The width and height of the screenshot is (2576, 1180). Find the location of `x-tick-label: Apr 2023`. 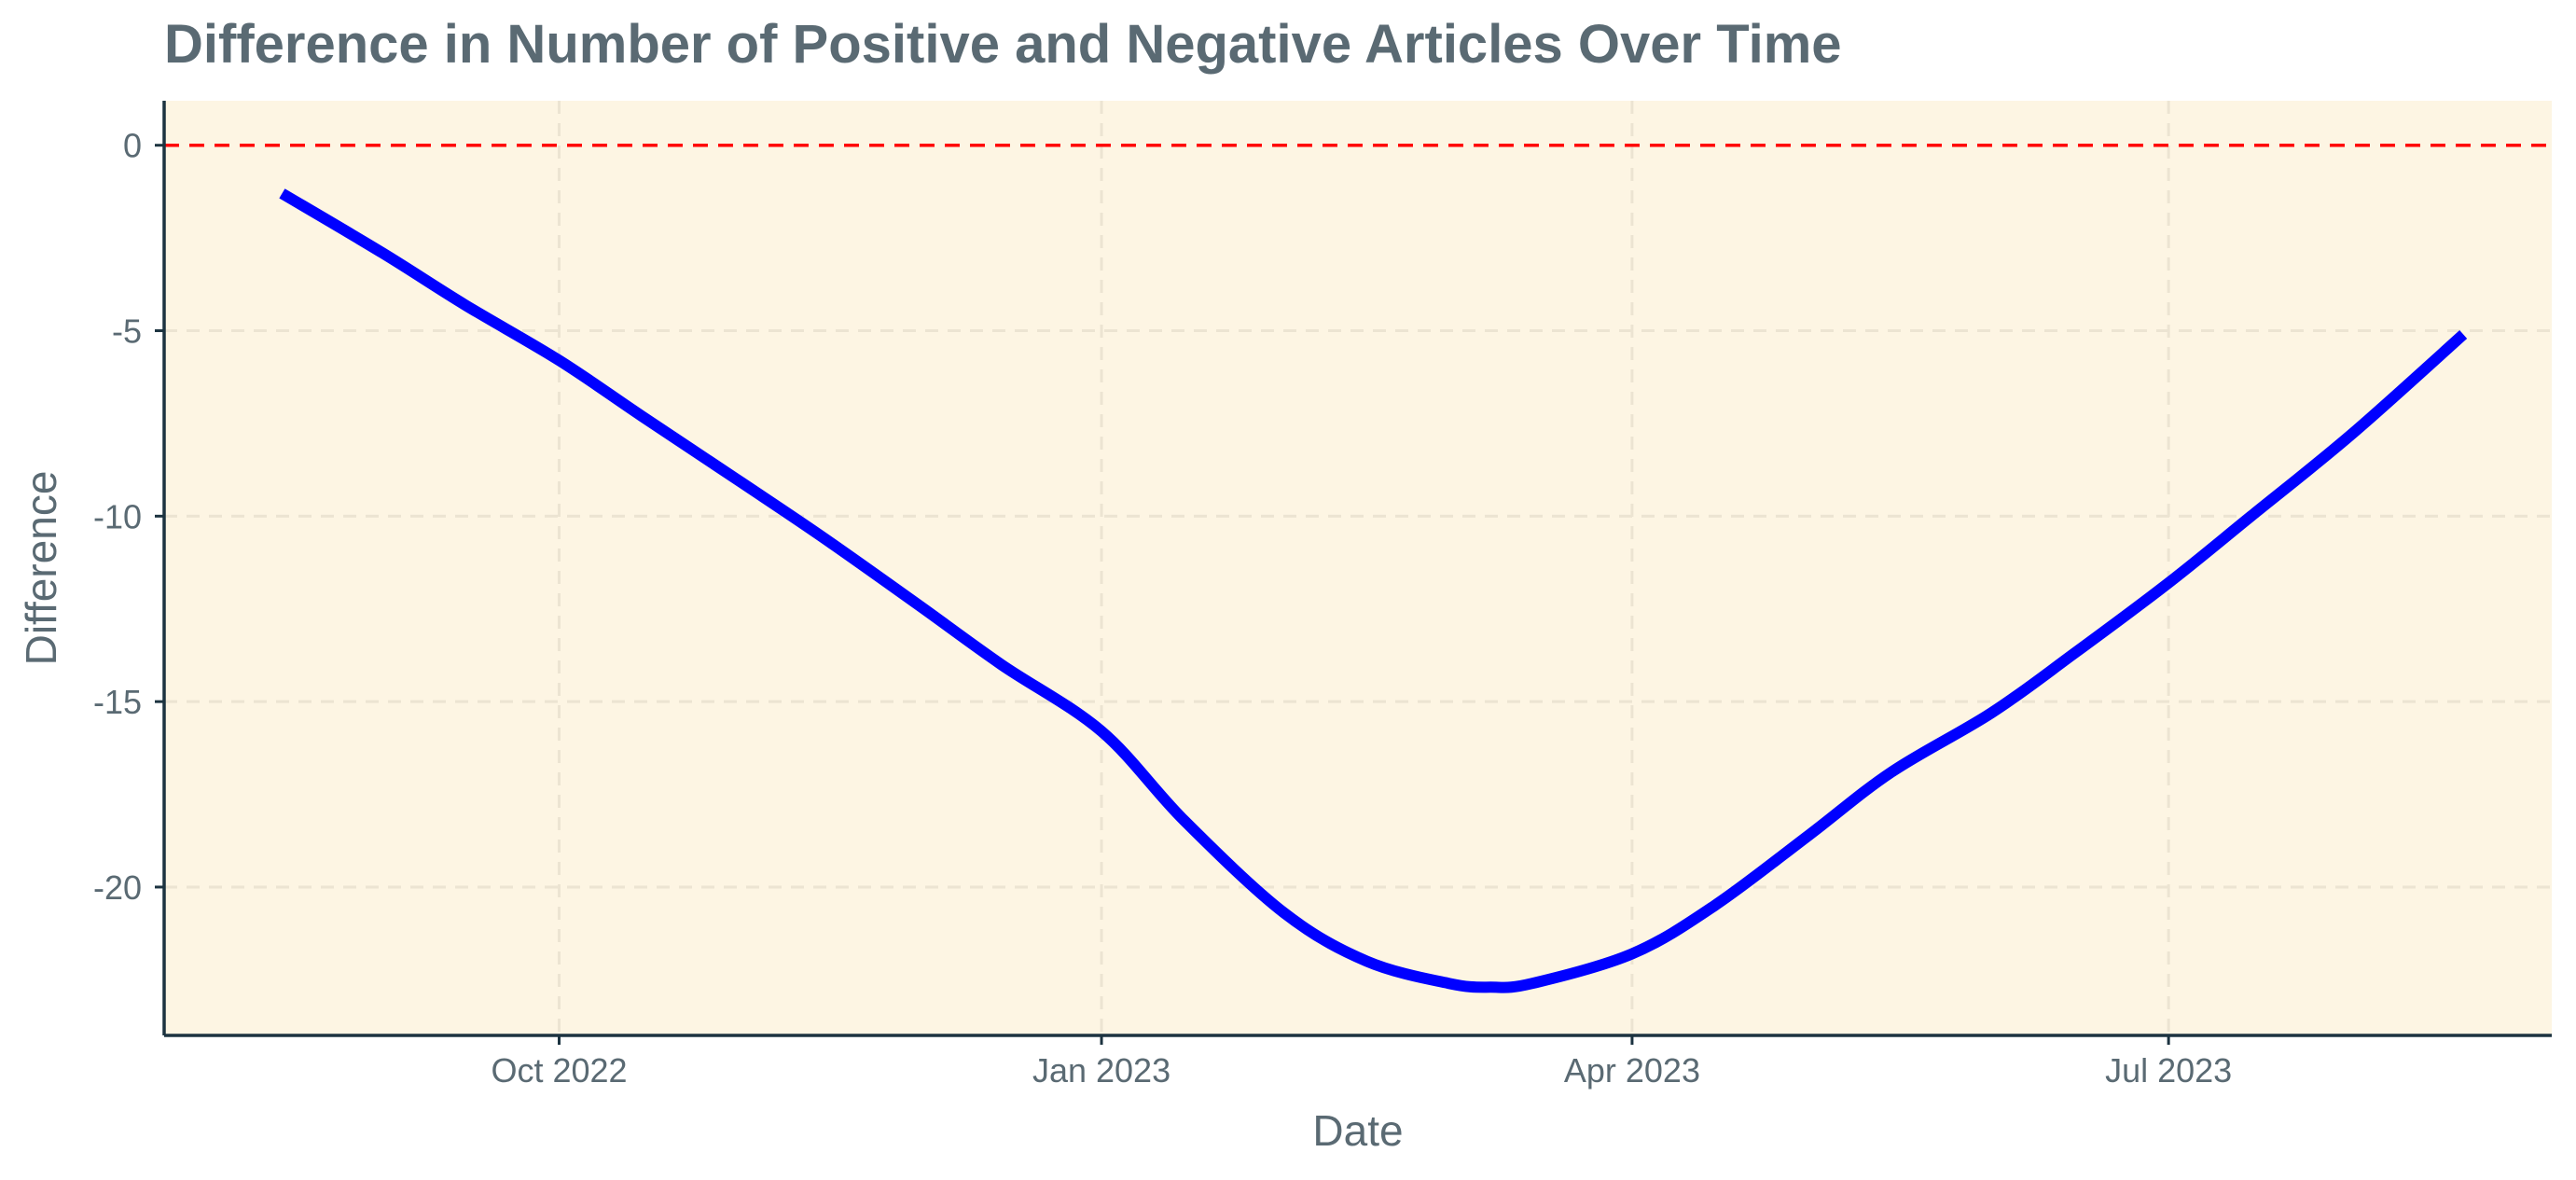

x-tick-label: Apr 2023 is located at coordinates (1632, 1070).